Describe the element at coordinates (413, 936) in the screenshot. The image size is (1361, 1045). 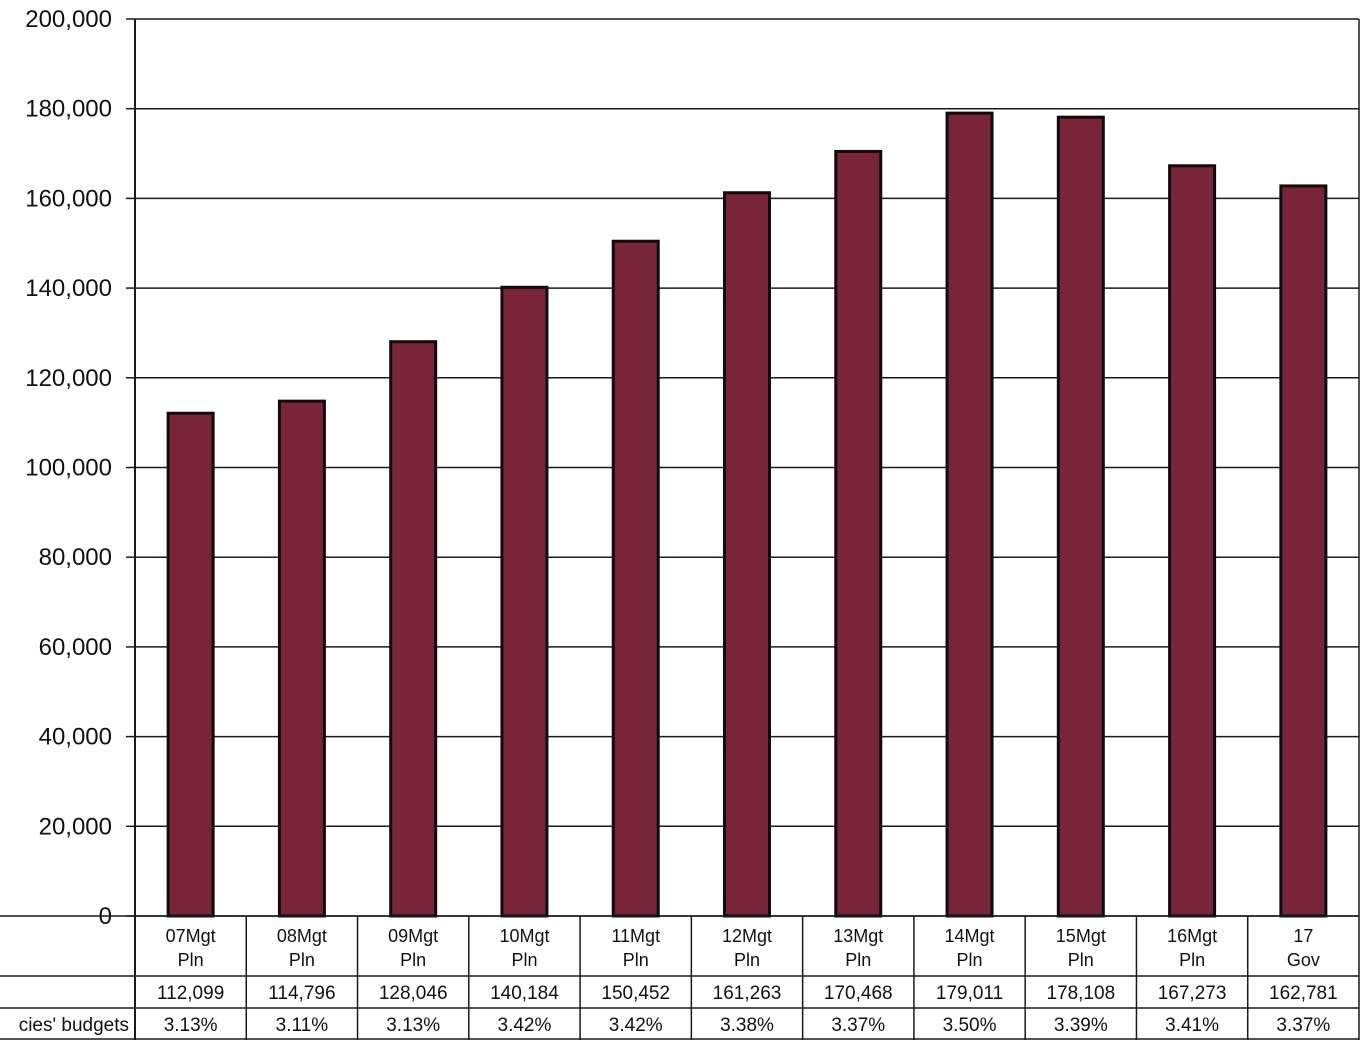
I see `x-tick-label: 09Mgt` at that location.